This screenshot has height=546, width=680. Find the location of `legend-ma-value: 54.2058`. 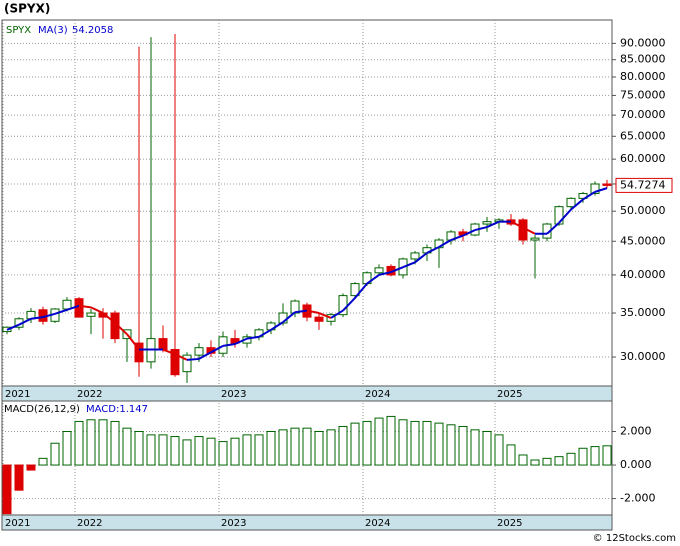

legend-ma-value: 54.2058 is located at coordinates (92, 30).